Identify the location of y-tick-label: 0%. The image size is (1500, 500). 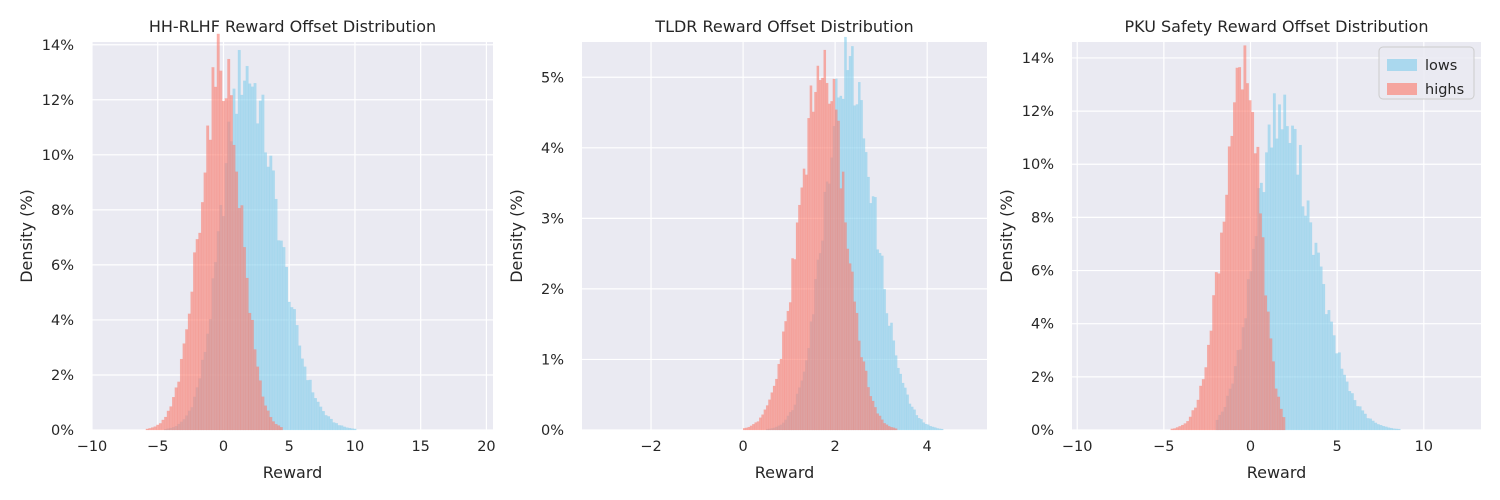
(1042, 431).